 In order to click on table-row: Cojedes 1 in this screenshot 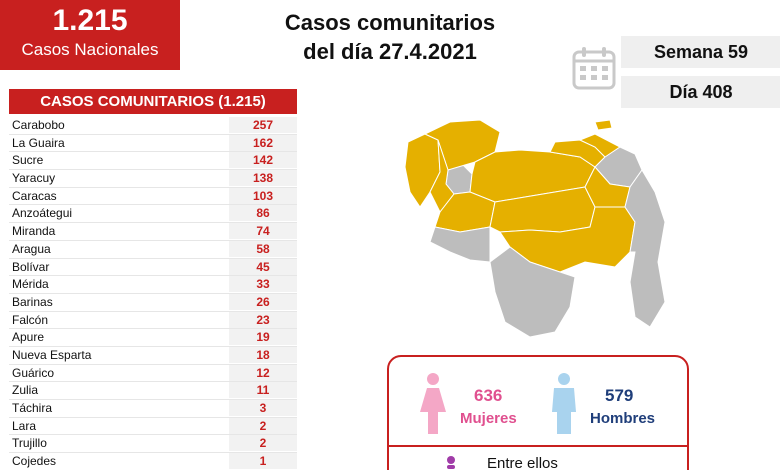, I will do `click(153, 461)`.